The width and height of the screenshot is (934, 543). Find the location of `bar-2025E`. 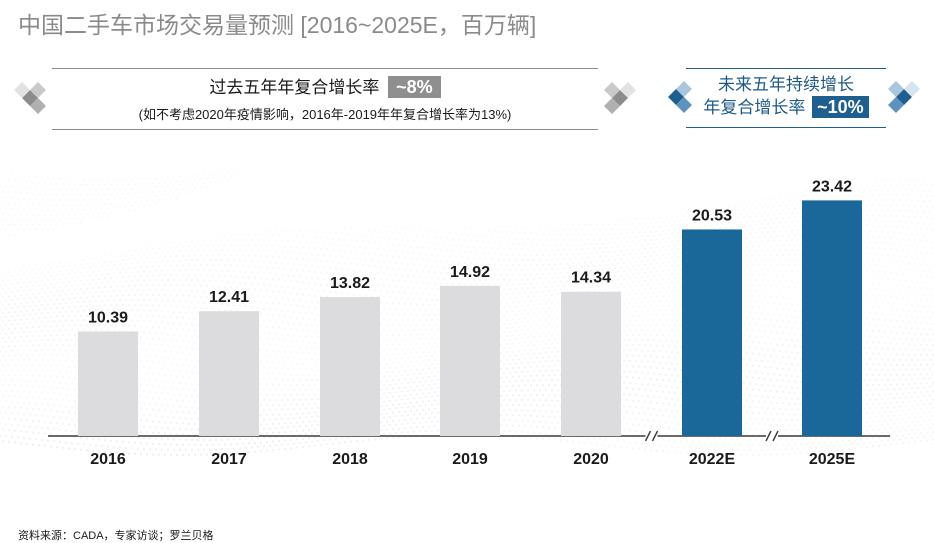

bar-2025E is located at coordinates (832, 318).